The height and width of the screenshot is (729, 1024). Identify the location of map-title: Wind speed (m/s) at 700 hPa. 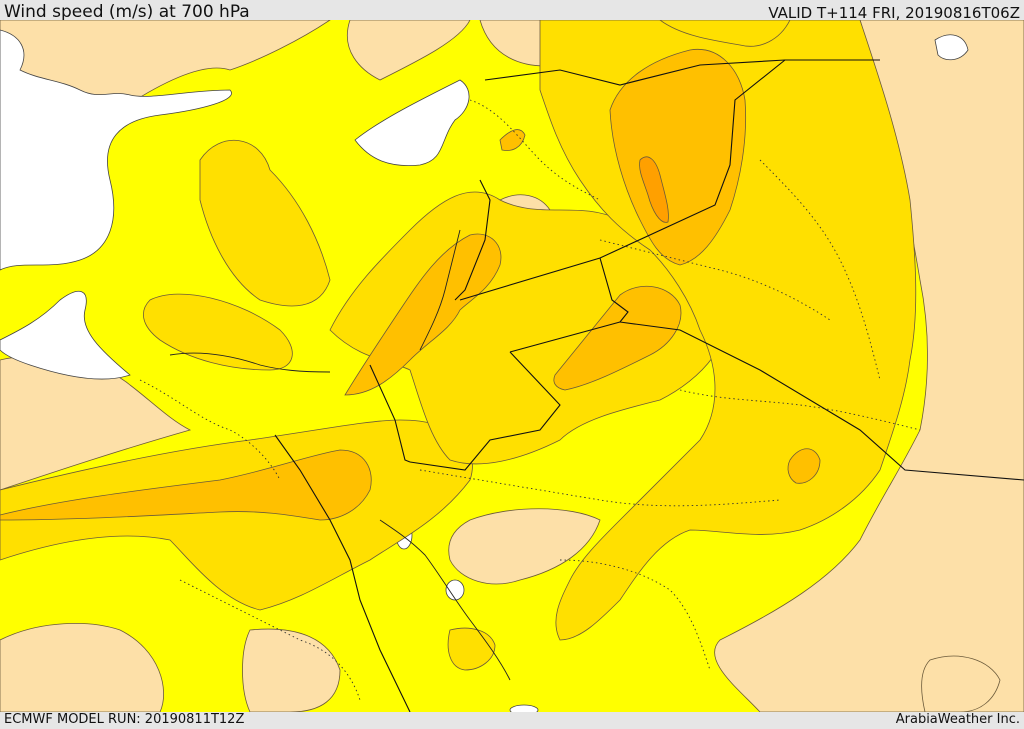
(127, 12).